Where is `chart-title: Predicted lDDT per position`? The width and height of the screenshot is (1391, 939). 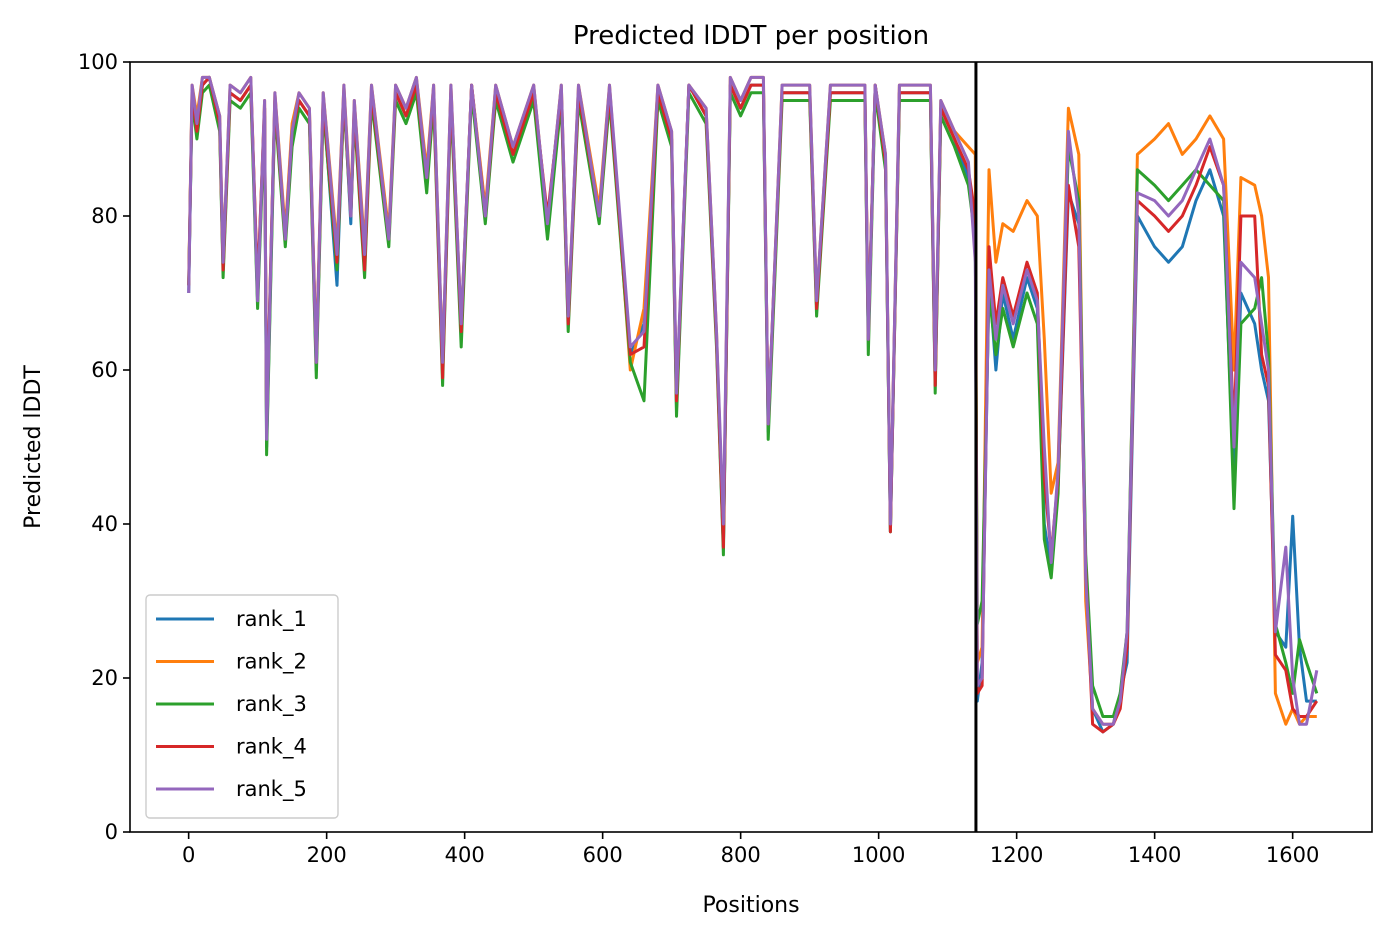 chart-title: Predicted lDDT per position is located at coordinates (751, 36).